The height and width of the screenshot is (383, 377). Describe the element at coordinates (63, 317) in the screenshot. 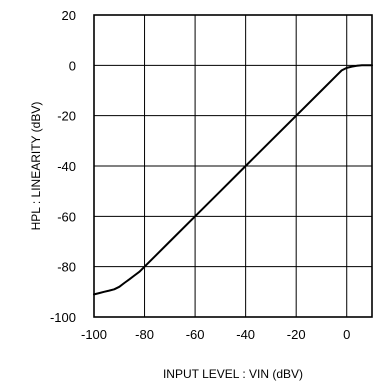

I see `y-tick-label: -100` at that location.